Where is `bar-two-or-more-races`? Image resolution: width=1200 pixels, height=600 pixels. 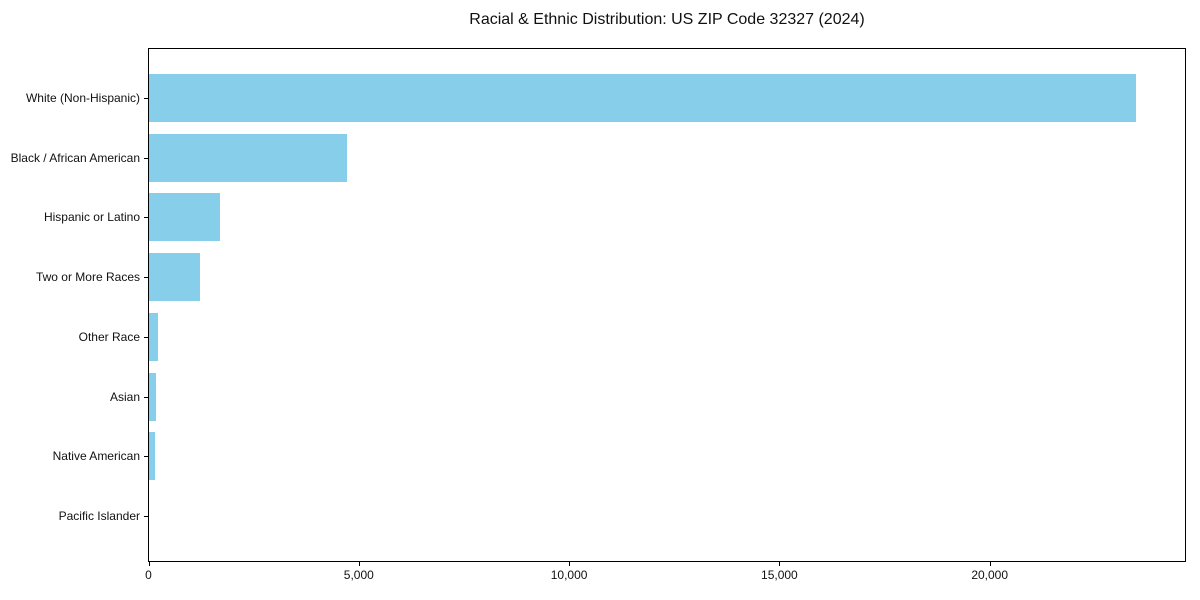 bar-two-or-more-races is located at coordinates (174, 277).